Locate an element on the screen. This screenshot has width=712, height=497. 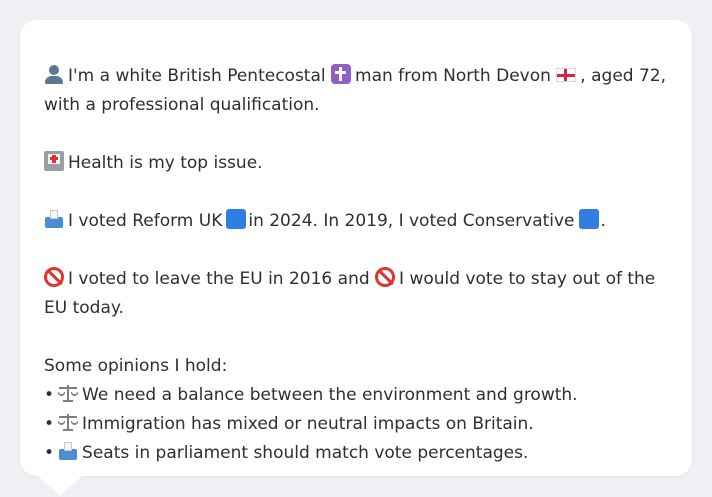
health-paragraph: Health is my top issue. is located at coordinates (356, 163).